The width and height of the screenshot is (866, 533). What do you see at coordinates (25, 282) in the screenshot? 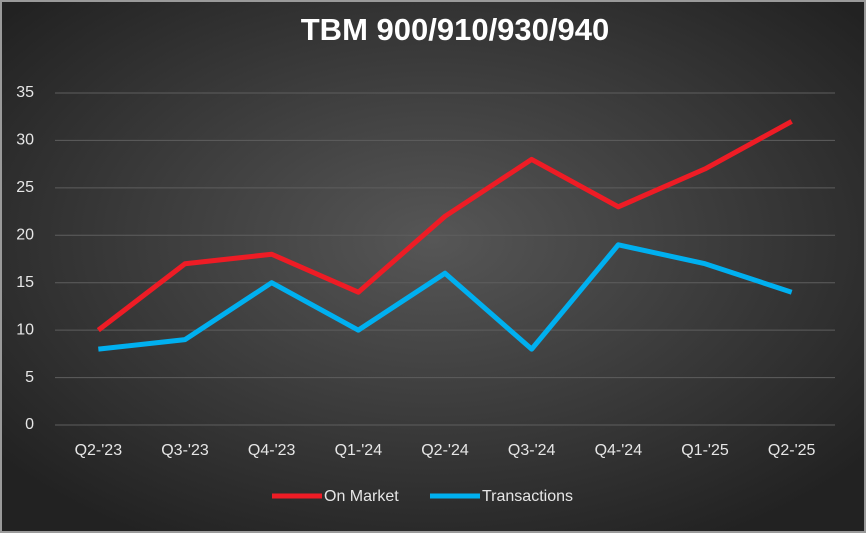
I see `y-tick-label: 15` at bounding box center [25, 282].